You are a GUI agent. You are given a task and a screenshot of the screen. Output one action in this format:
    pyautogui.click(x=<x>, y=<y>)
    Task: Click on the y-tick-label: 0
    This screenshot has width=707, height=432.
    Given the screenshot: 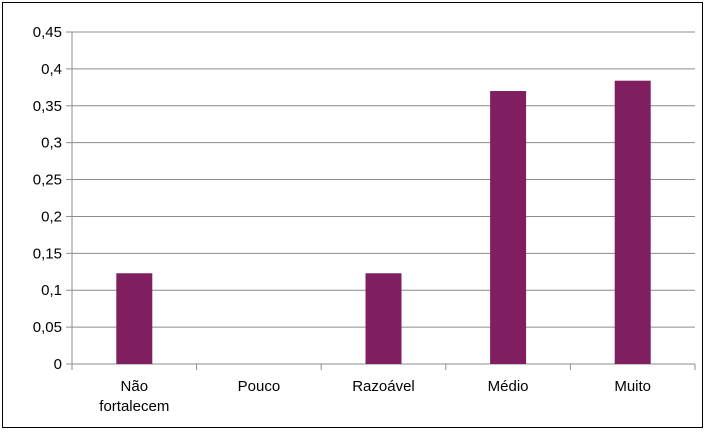 What is the action you would take?
    pyautogui.click(x=58, y=364)
    